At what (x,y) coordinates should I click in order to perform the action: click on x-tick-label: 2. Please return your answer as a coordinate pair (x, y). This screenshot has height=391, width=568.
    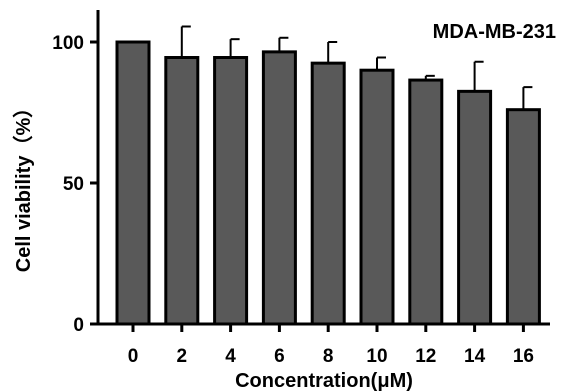
    Looking at the image, I should click on (182, 356).